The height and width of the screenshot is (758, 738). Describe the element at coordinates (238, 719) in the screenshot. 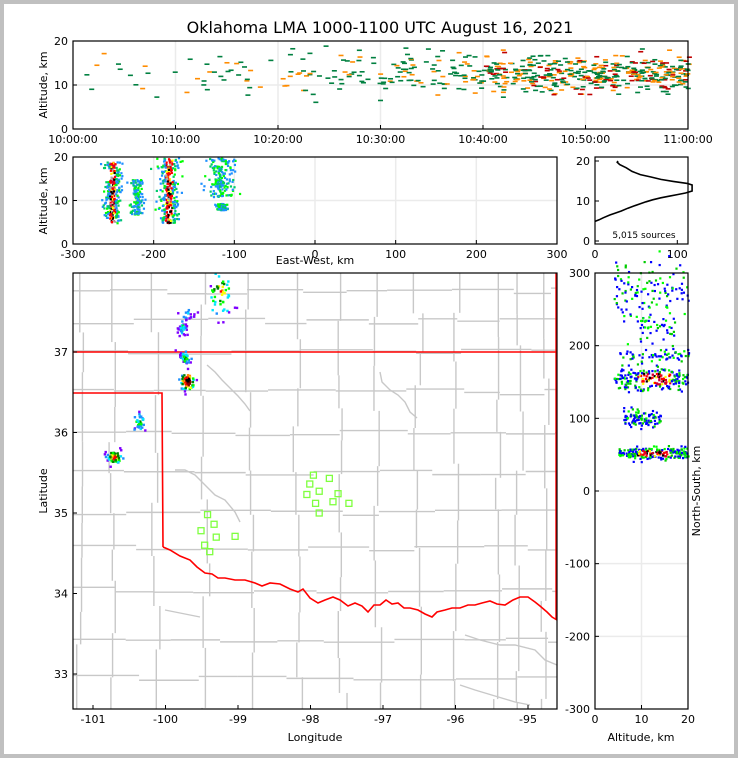

I see `x-tick-label: -99` at that location.